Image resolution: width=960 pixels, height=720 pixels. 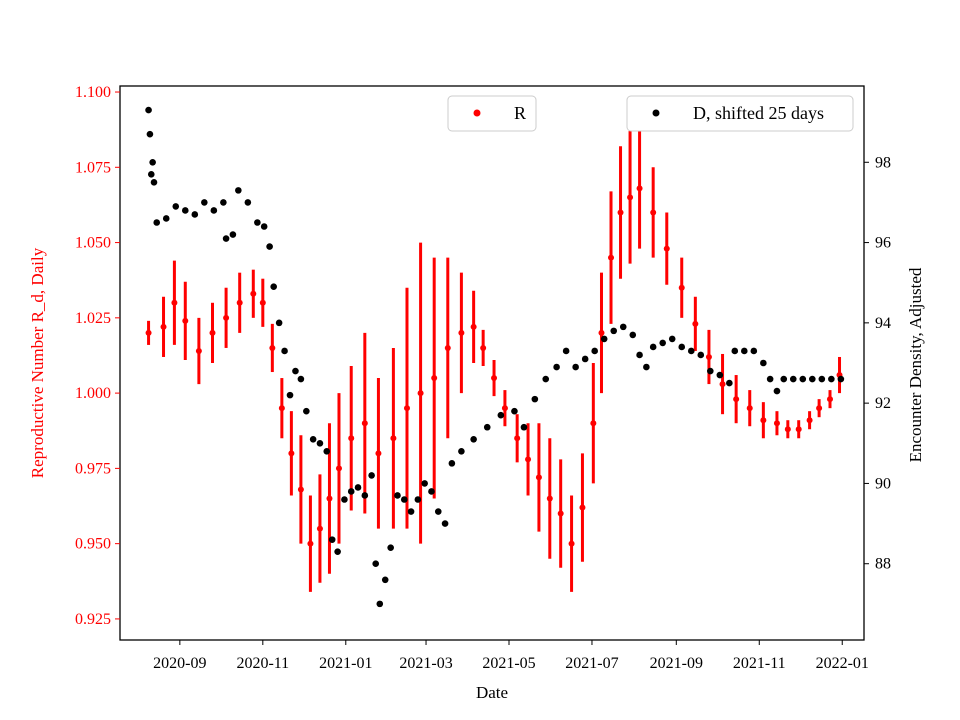 I want to click on left-axis-label: Reproductive Number R_d, Daily, so click(x=37, y=362).